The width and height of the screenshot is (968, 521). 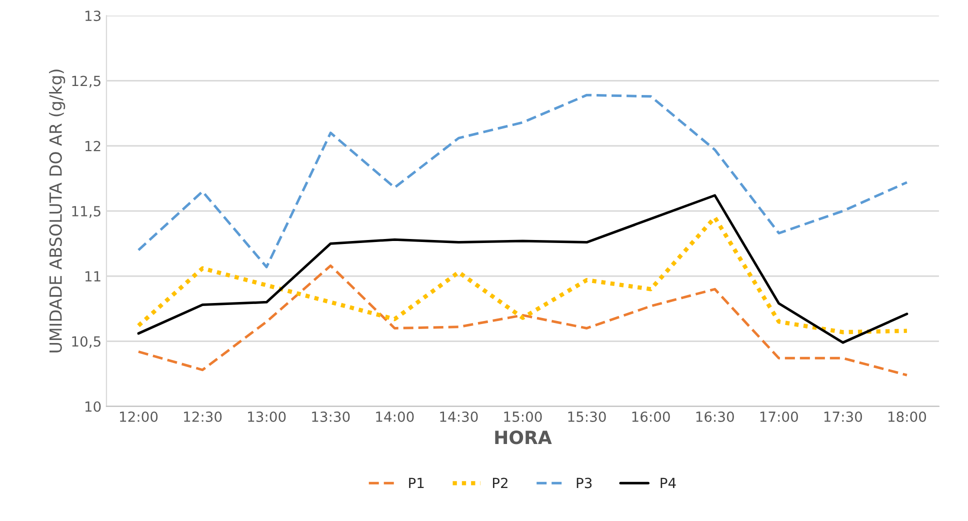 I want to click on x-tick-label: 15:00, so click(x=523, y=416).